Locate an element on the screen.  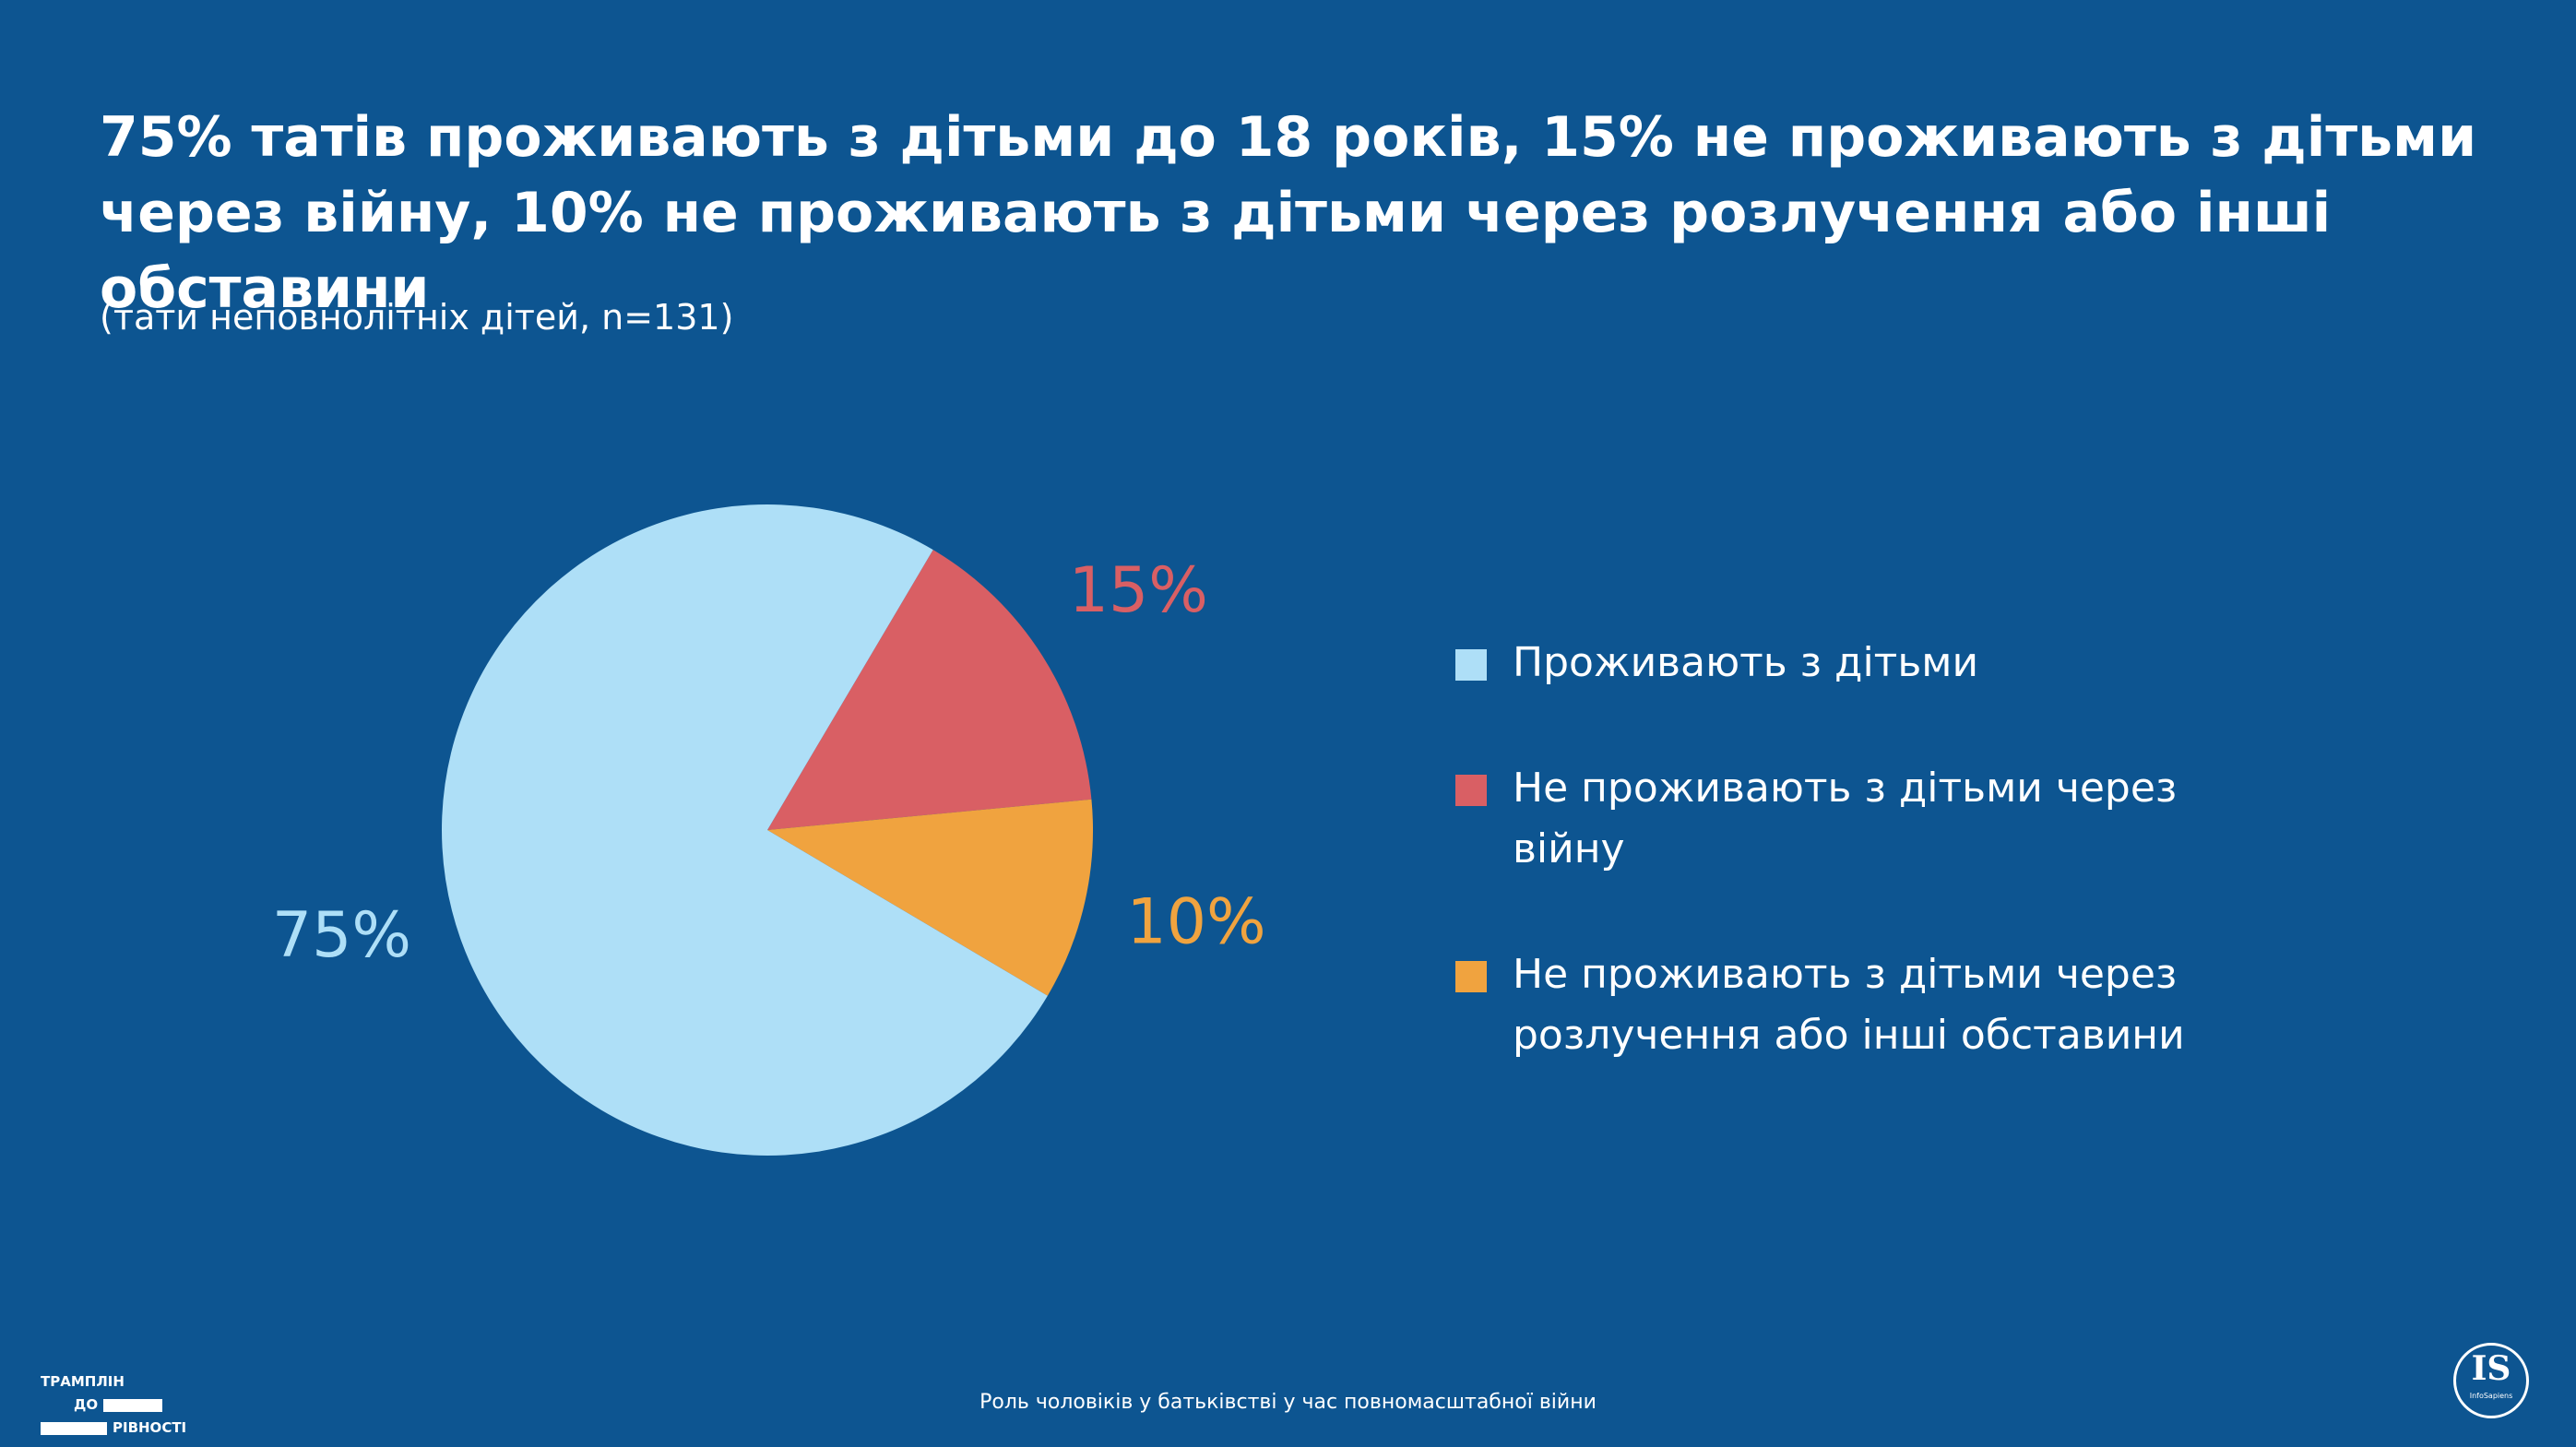
logo-text: ТРАМПЛІН is located at coordinates (83, 1381).